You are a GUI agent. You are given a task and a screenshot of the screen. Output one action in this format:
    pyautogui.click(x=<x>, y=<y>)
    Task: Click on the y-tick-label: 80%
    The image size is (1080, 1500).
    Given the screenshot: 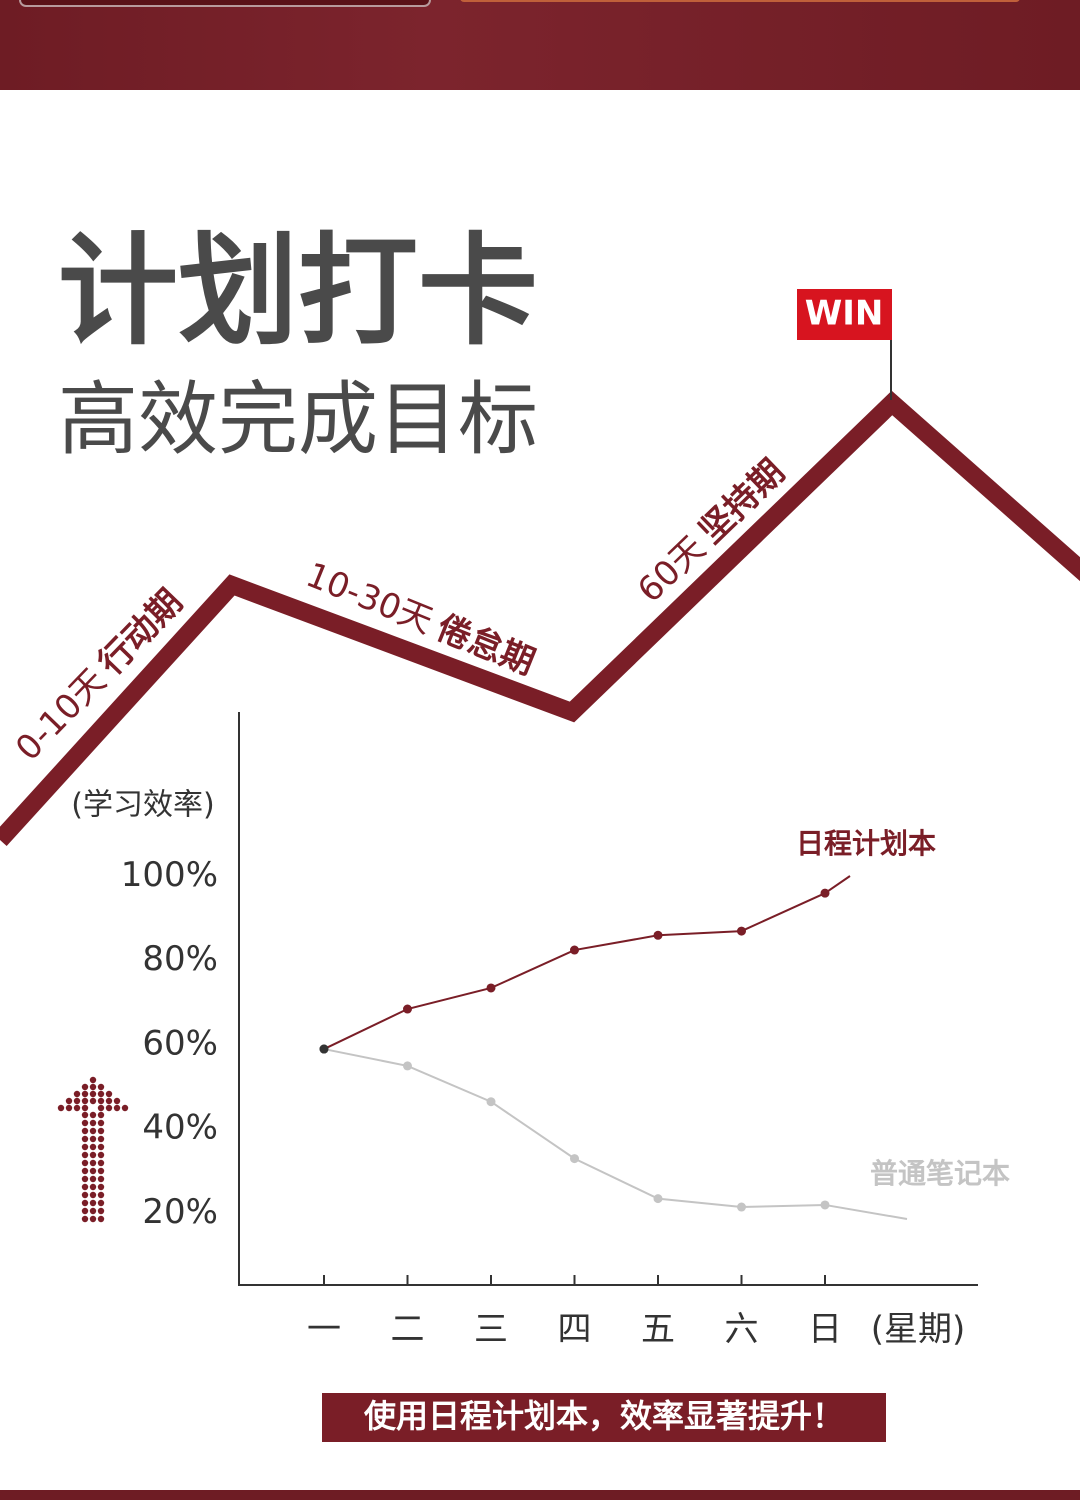 What is the action you would take?
    pyautogui.click(x=180, y=959)
    